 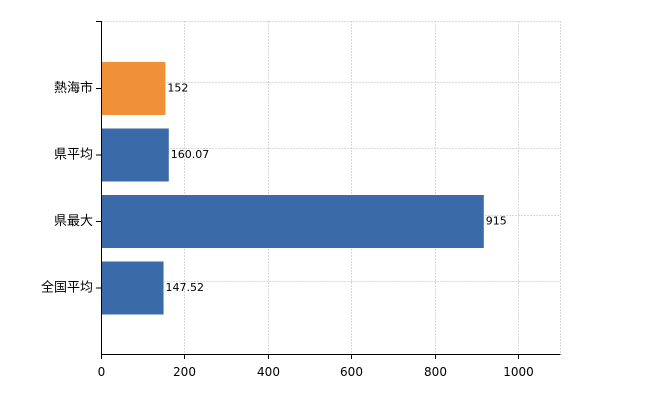 I want to click on x-tick-label: 1000, so click(x=518, y=372).